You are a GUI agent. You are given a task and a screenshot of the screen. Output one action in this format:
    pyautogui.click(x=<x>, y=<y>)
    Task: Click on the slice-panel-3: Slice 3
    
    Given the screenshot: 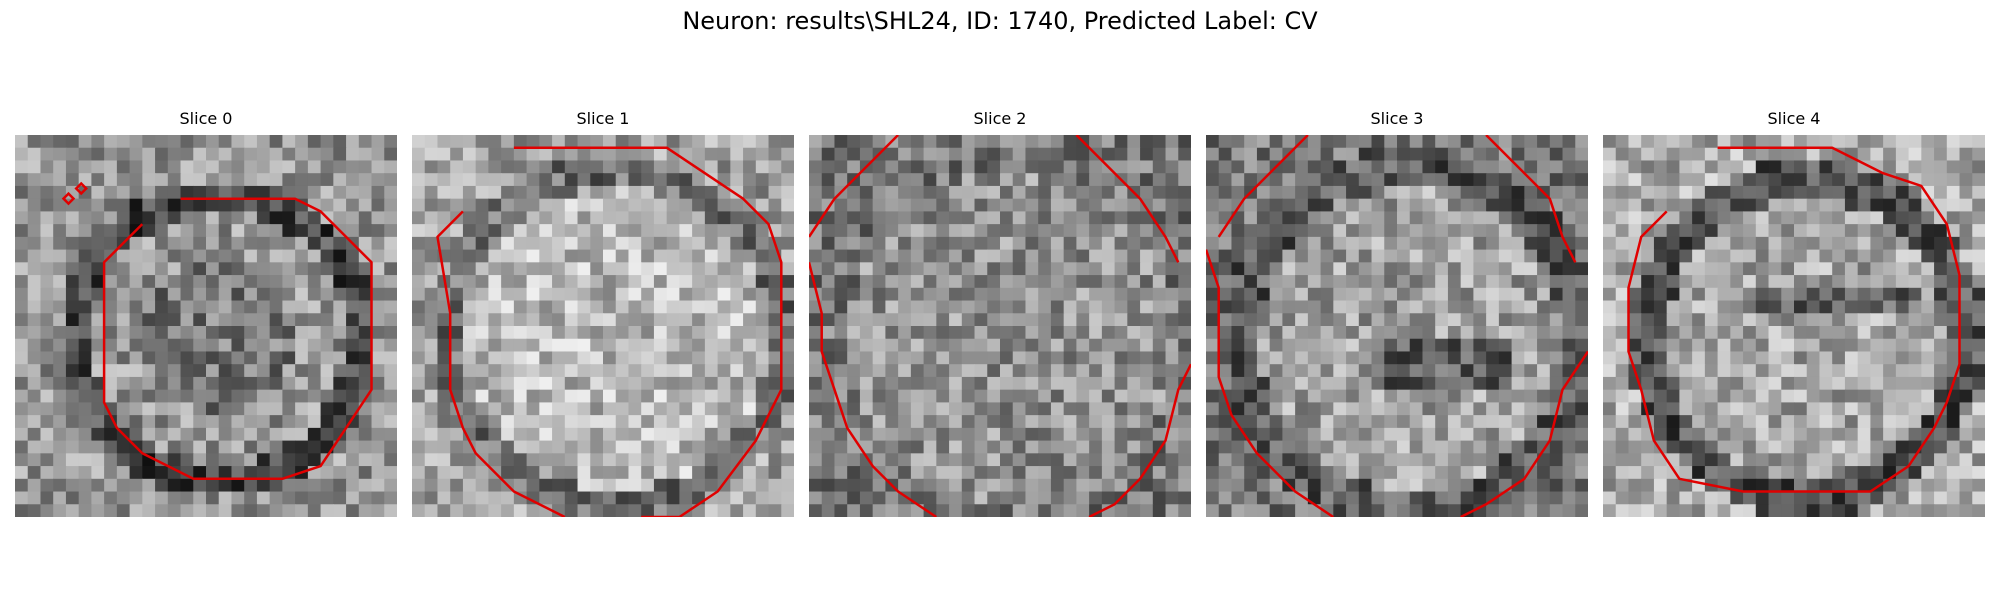 What is the action you would take?
    pyautogui.click(x=1397, y=313)
    